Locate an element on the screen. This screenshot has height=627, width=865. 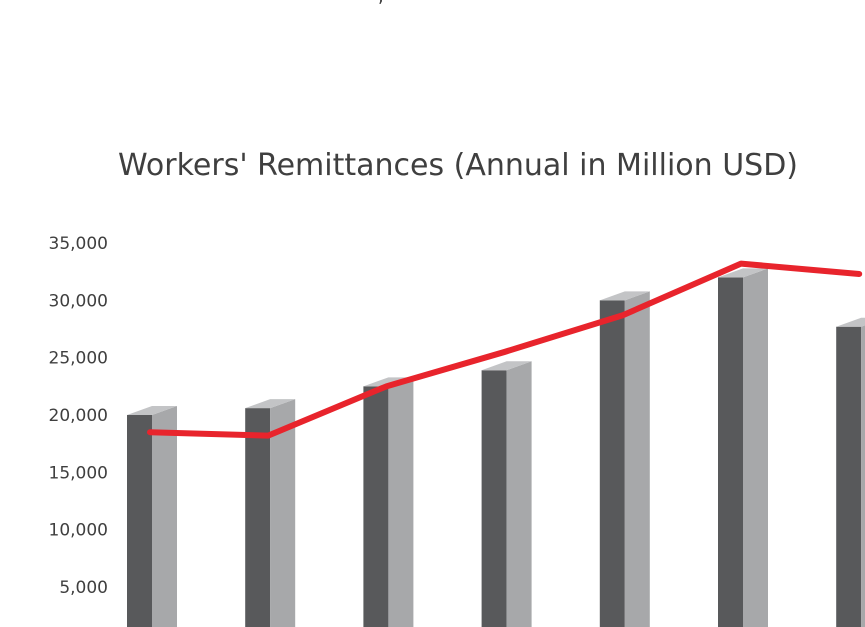
y-tick-label: 30,000 is located at coordinates (78, 301).